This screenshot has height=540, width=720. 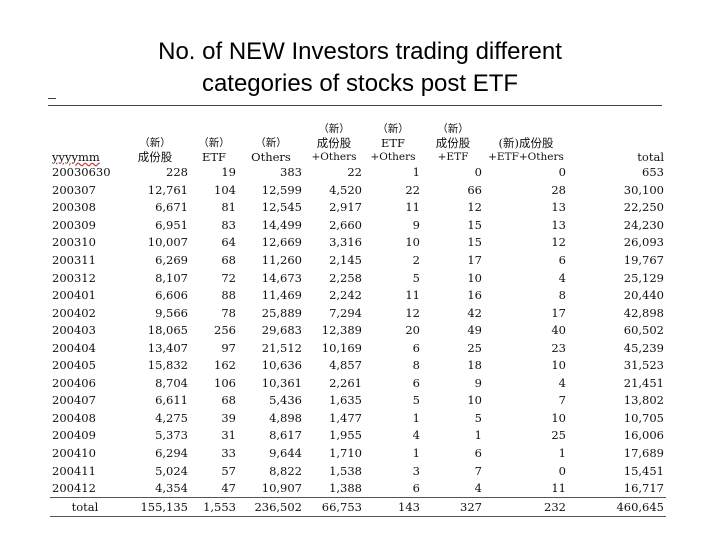 I want to click on header-cell-constituent-etf: （新） 成份股 +ETF, so click(x=453, y=143).